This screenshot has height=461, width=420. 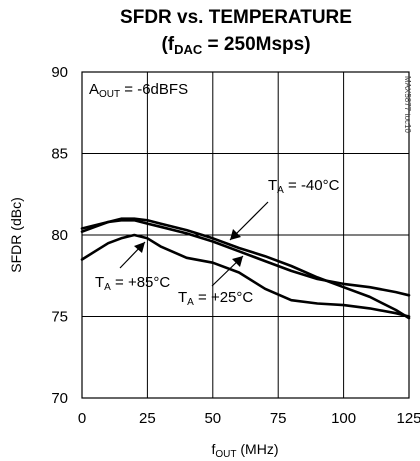 I want to click on condition-main: A, so click(x=94, y=89).